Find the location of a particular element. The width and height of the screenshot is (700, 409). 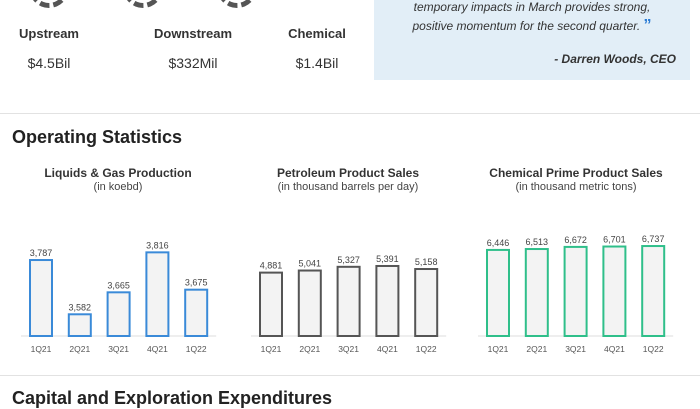

data-label: 4,881 is located at coordinates (271, 266).